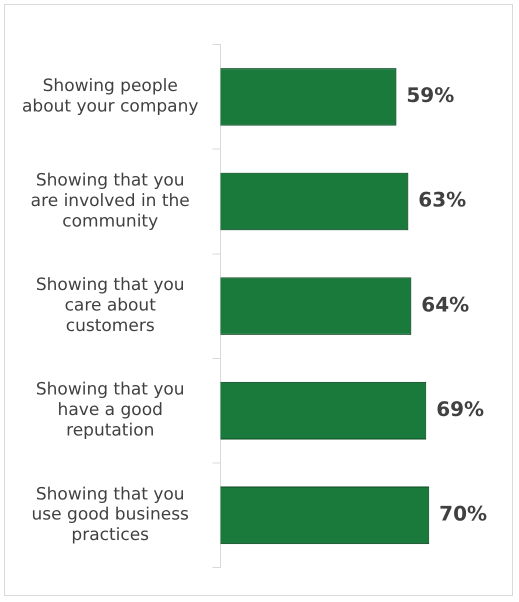 The height and width of the screenshot is (602, 519). Describe the element at coordinates (110, 305) in the screenshot. I see `y-tick-label: Showing that you care about customers` at that location.